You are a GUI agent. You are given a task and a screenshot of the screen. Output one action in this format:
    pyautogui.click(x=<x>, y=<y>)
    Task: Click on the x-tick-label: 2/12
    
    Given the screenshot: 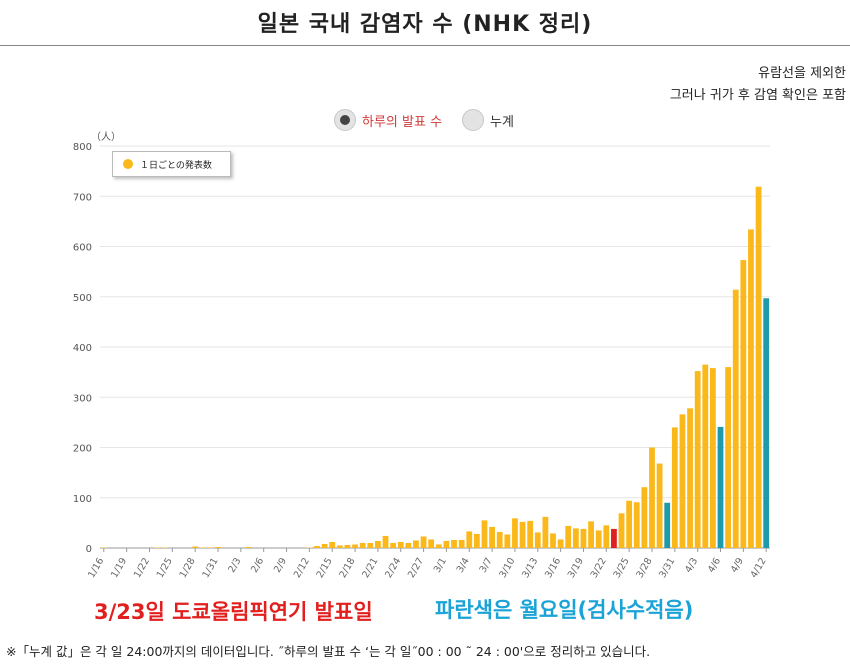 What is the action you would take?
    pyautogui.click(x=302, y=568)
    